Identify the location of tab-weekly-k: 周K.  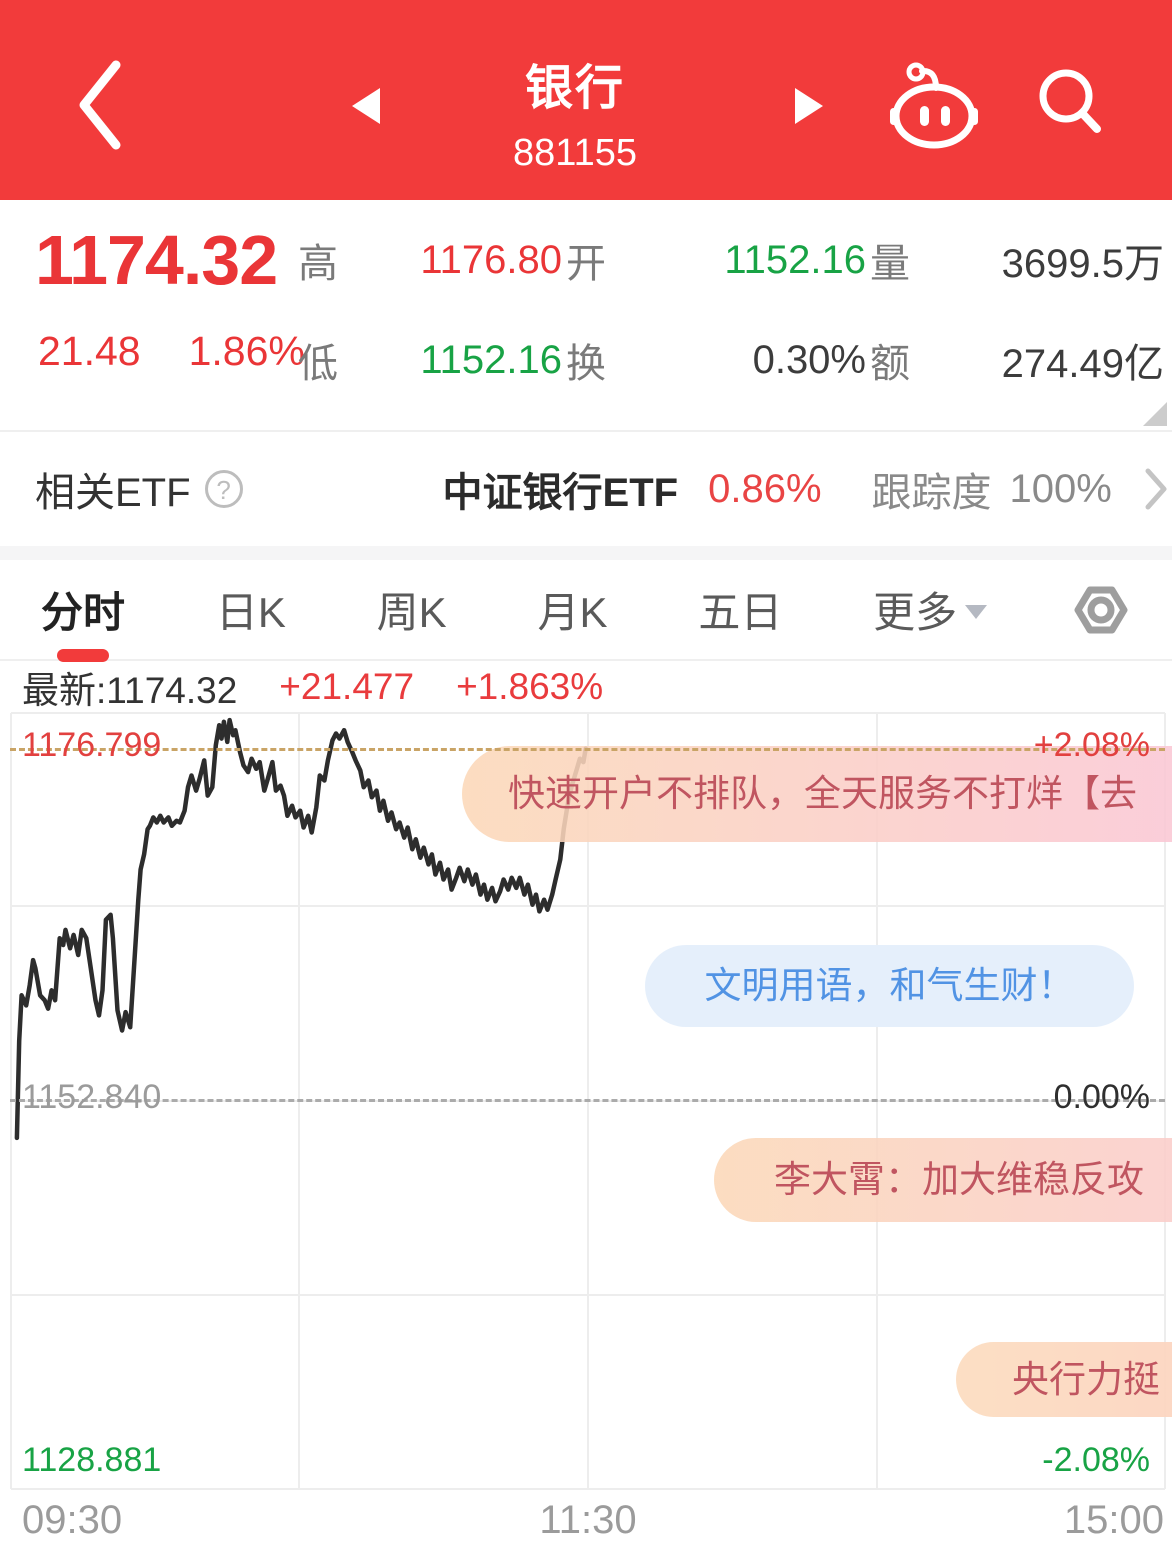
(411, 612).